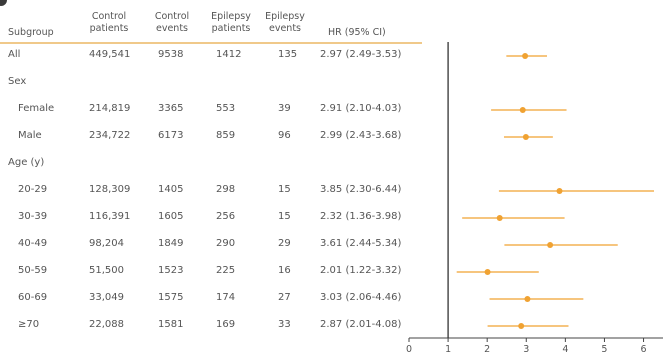 Image resolution: width=667 pixels, height=354 pixels. Describe the element at coordinates (284, 243) in the screenshot. I see `cell-epilepsy-events: 29` at that location.